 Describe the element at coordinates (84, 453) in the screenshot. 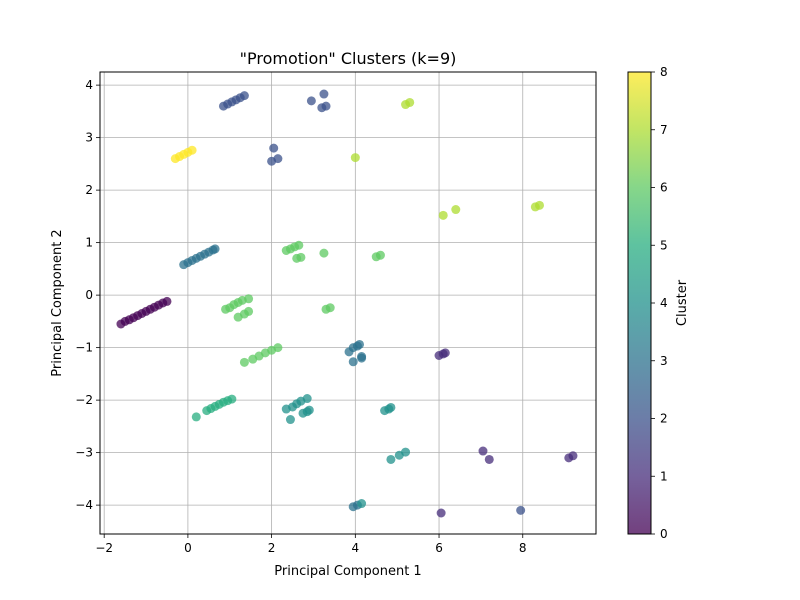

I see `y-tick-label: −3` at that location.